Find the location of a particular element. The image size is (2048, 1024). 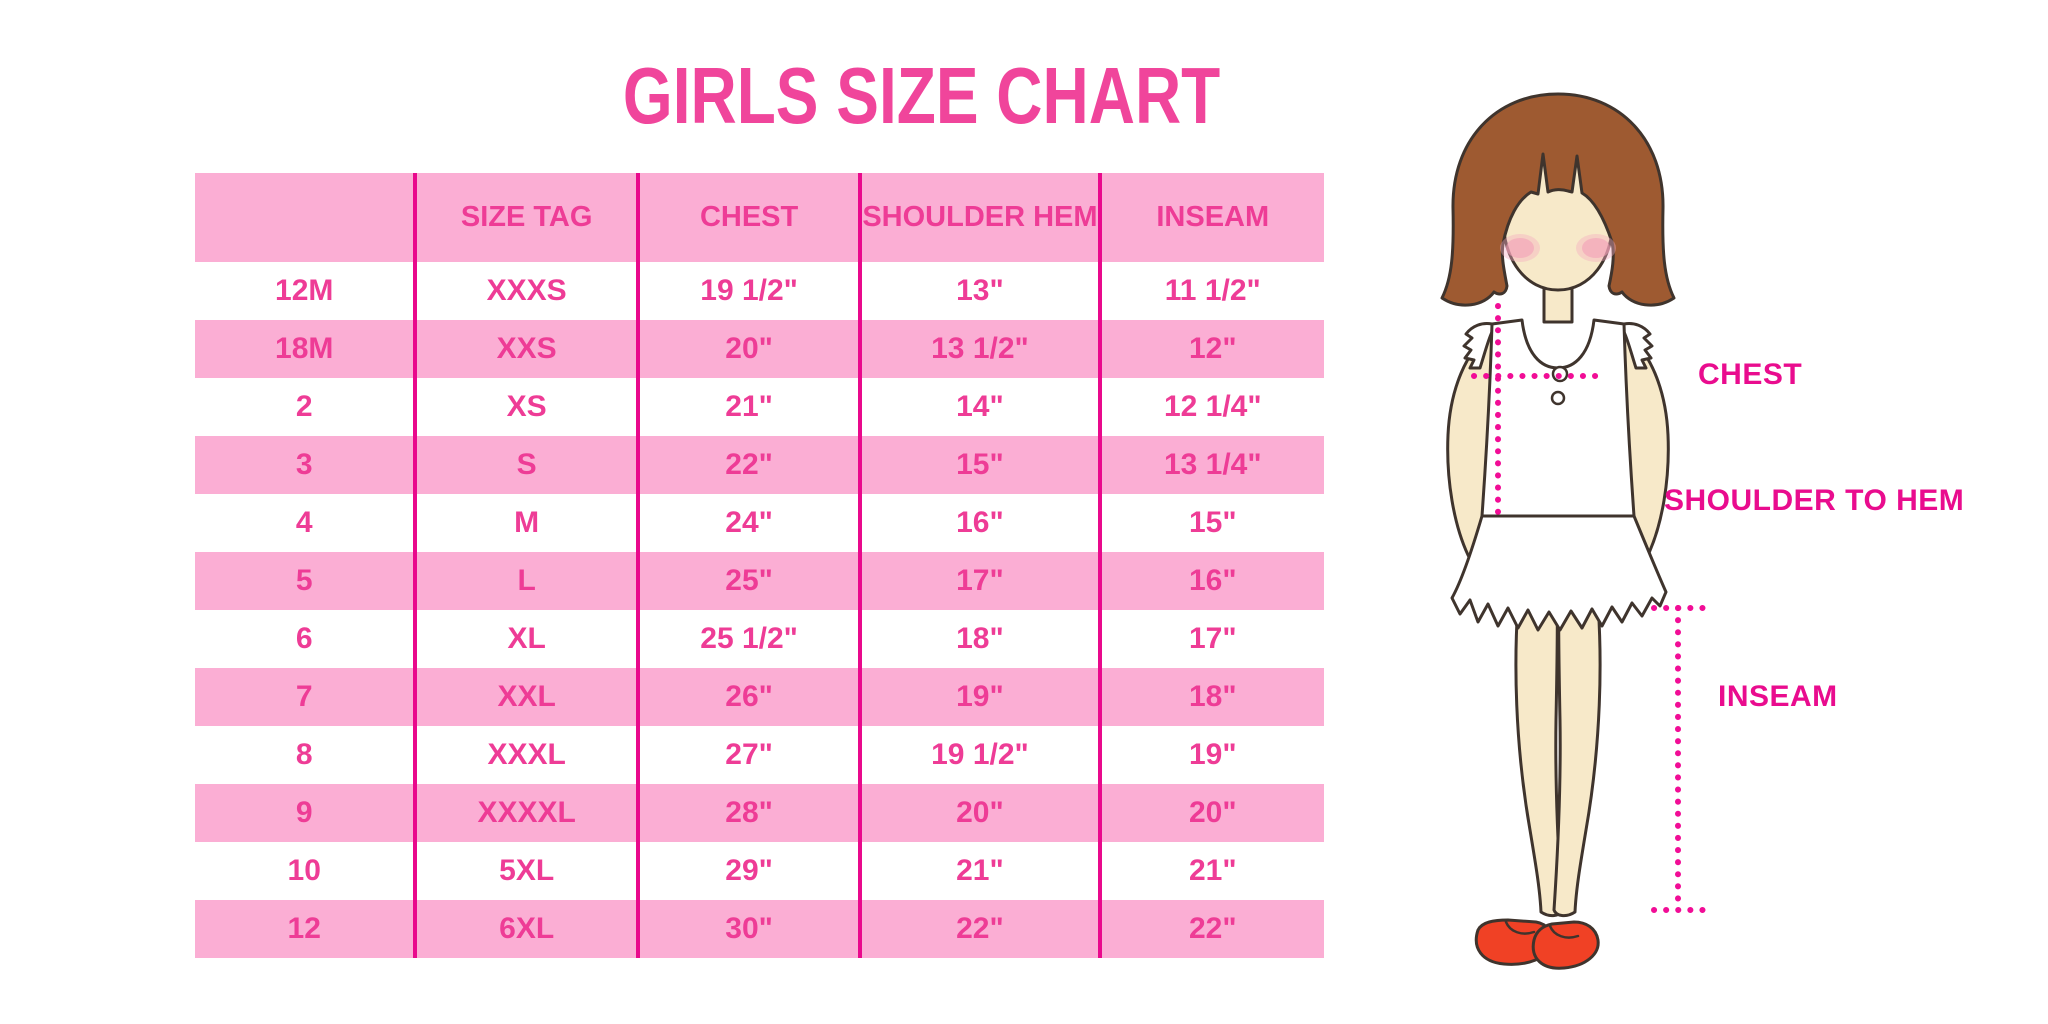

bodice is located at coordinates (1558, 418).